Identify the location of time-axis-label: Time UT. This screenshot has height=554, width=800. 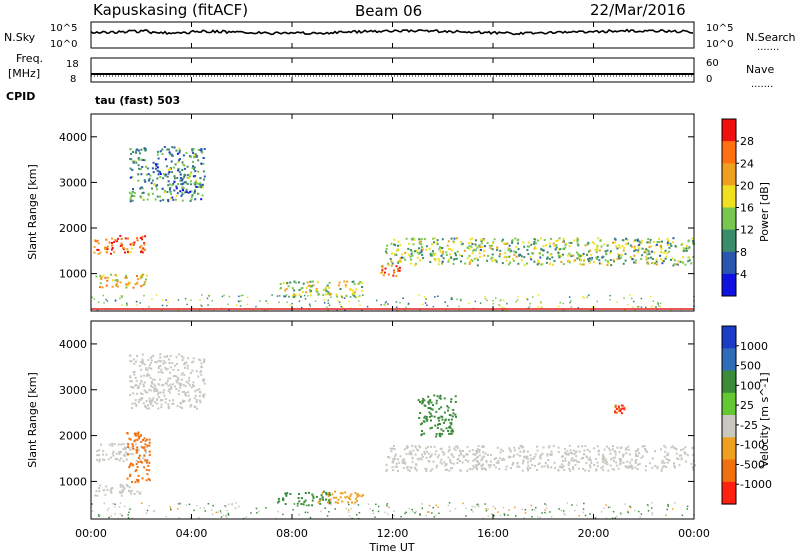
(391, 547).